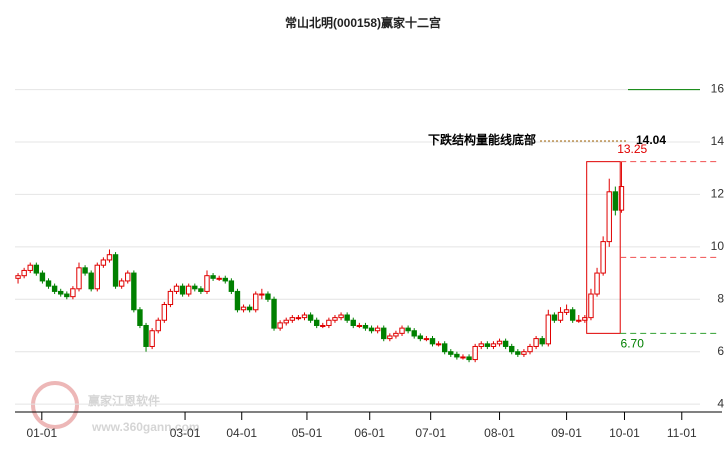 The height and width of the screenshot is (450, 726). Describe the element at coordinates (241, 433) in the screenshot. I see `x-tick-label: 04-01` at that location.